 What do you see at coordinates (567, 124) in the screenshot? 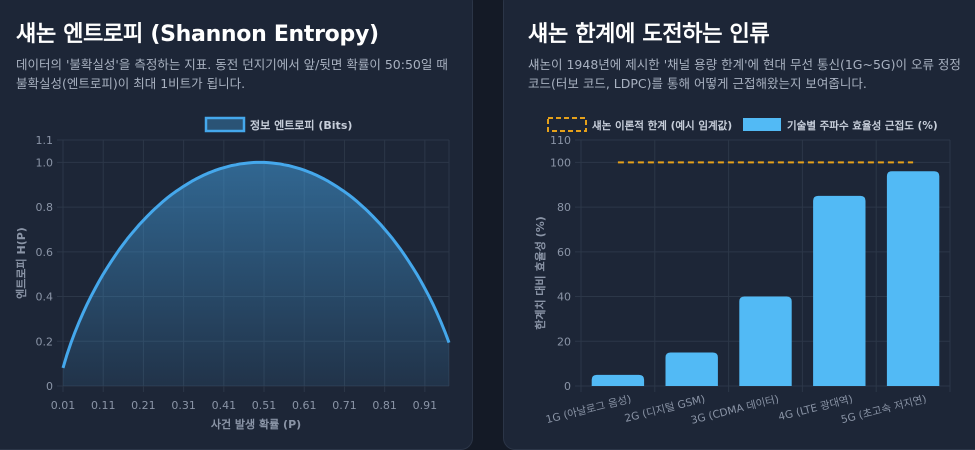
I see `limit-legend-swatch` at bounding box center [567, 124].